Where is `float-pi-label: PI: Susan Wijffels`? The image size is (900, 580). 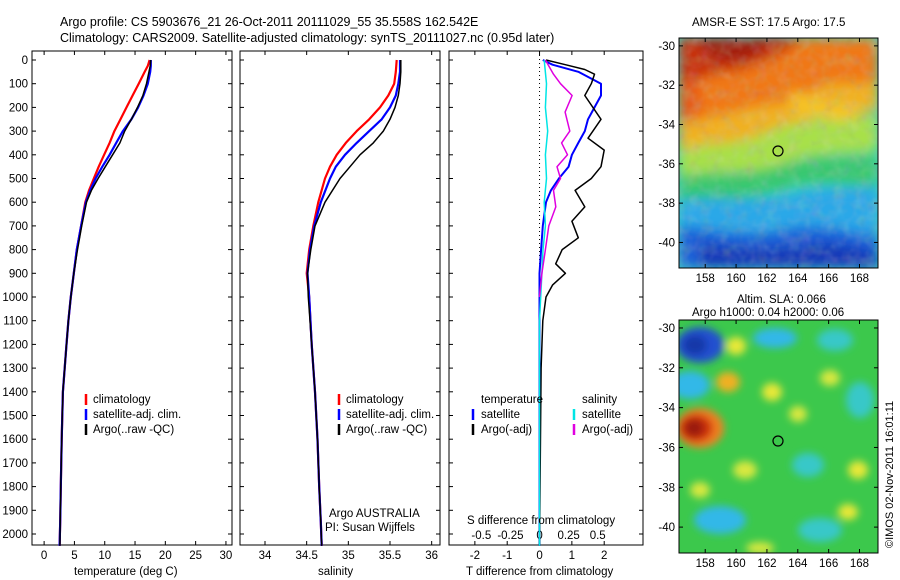
float-pi-label: PI: Susan Wijffels is located at coordinates (370, 528).